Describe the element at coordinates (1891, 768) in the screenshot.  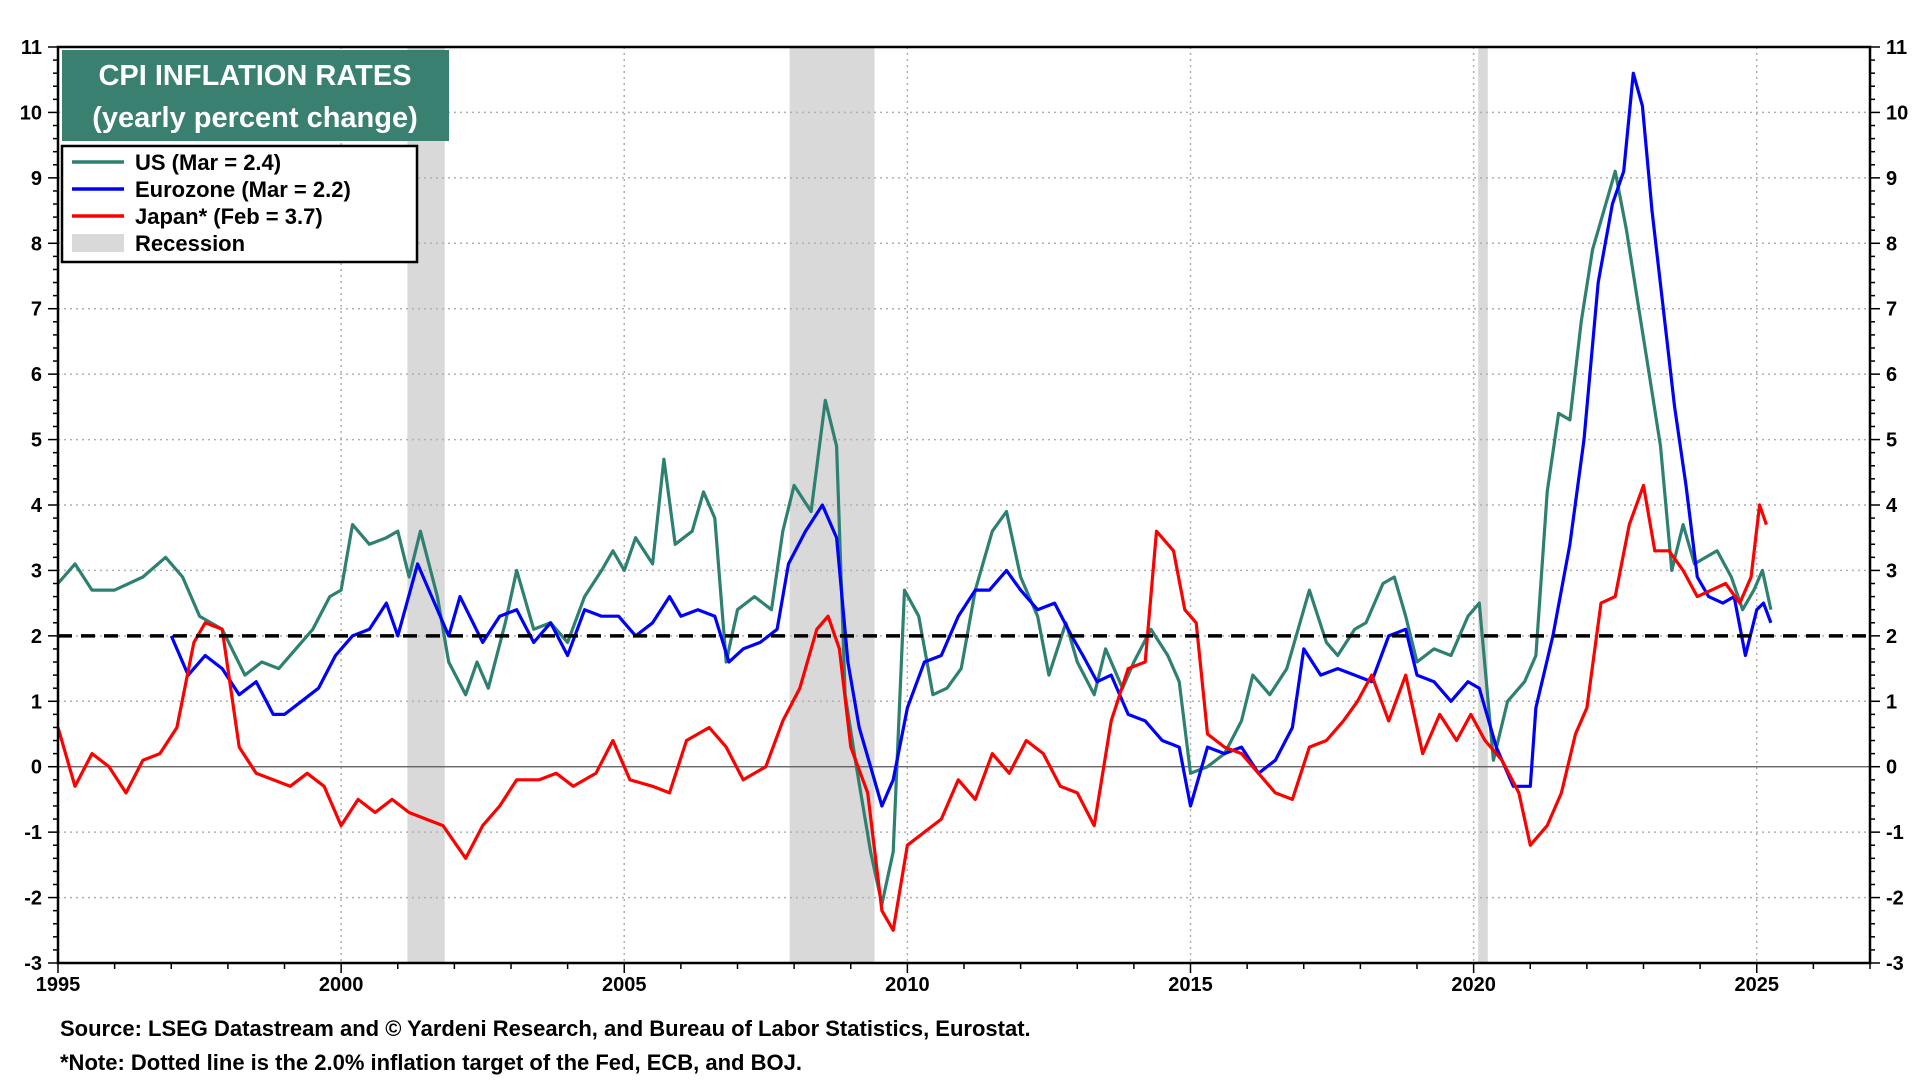
I see `y-tick-label-right: 0` at that location.